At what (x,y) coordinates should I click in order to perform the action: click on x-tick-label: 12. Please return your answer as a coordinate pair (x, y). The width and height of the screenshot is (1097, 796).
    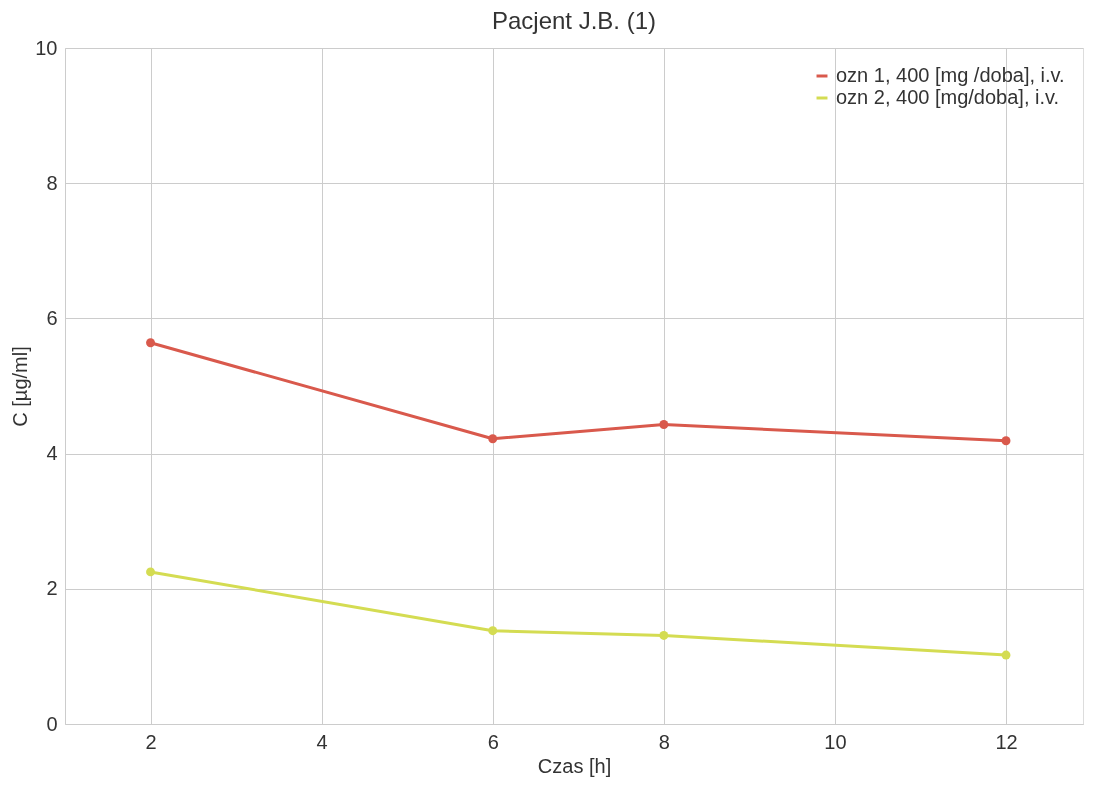
    Looking at the image, I should click on (1006, 741).